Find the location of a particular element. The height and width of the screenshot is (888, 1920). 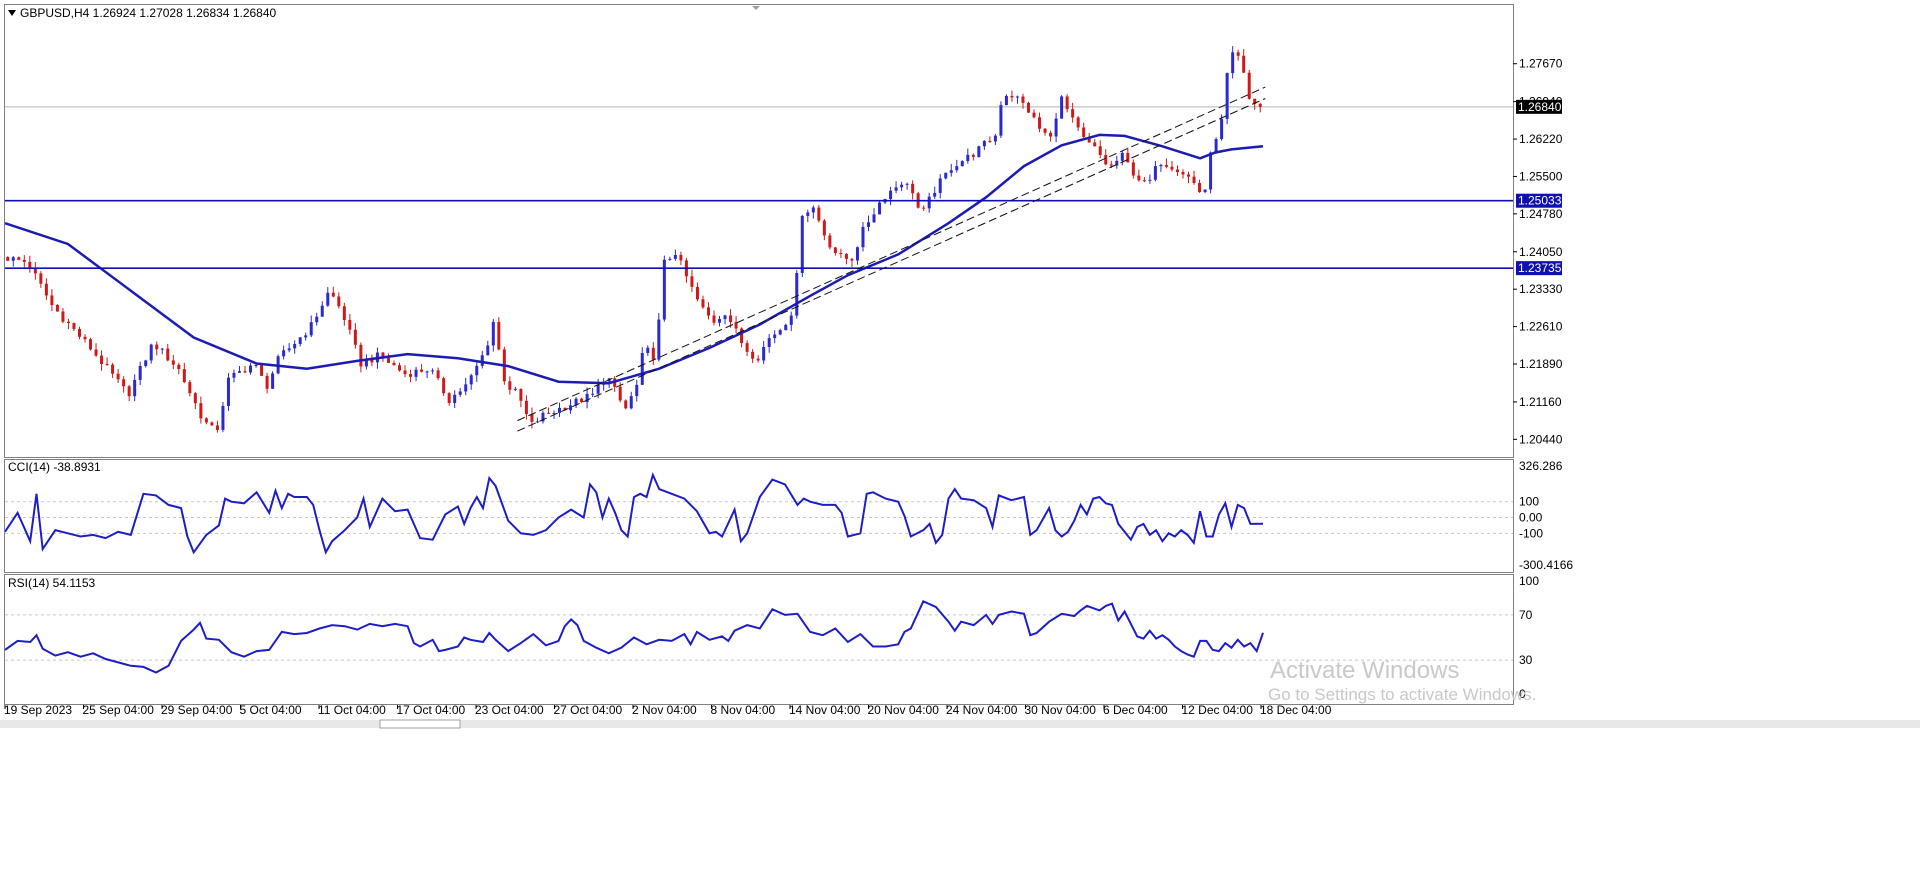

price-tick-label: 1.21890 is located at coordinates (1541, 364).